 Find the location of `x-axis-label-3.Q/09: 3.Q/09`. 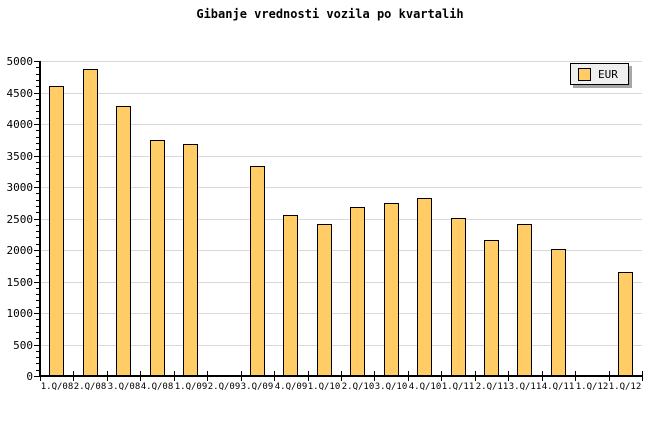

x-axis-label-3.Q/09: 3.Q/09 is located at coordinates (257, 387).